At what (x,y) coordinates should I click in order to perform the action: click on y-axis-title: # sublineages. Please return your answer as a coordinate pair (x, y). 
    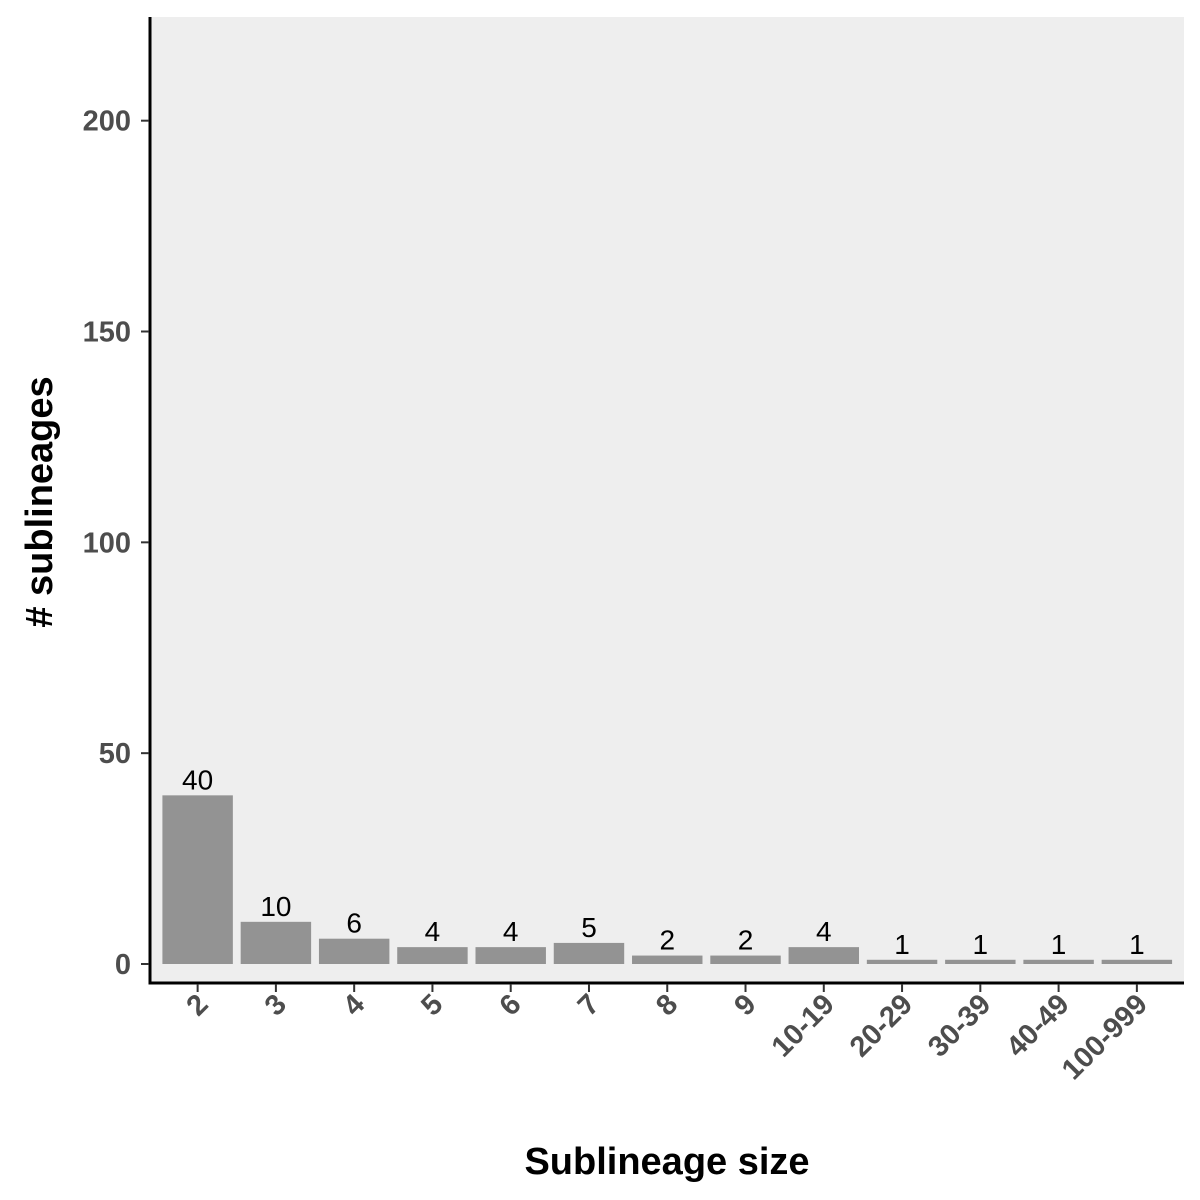
    Looking at the image, I should click on (40, 501).